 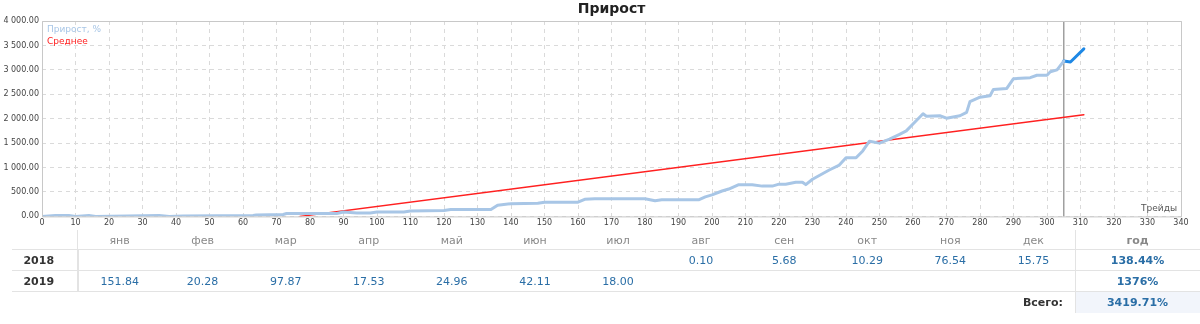 What do you see at coordinates (1147, 223) in the screenshot?
I see `x-tick-label: 330` at bounding box center [1147, 223].